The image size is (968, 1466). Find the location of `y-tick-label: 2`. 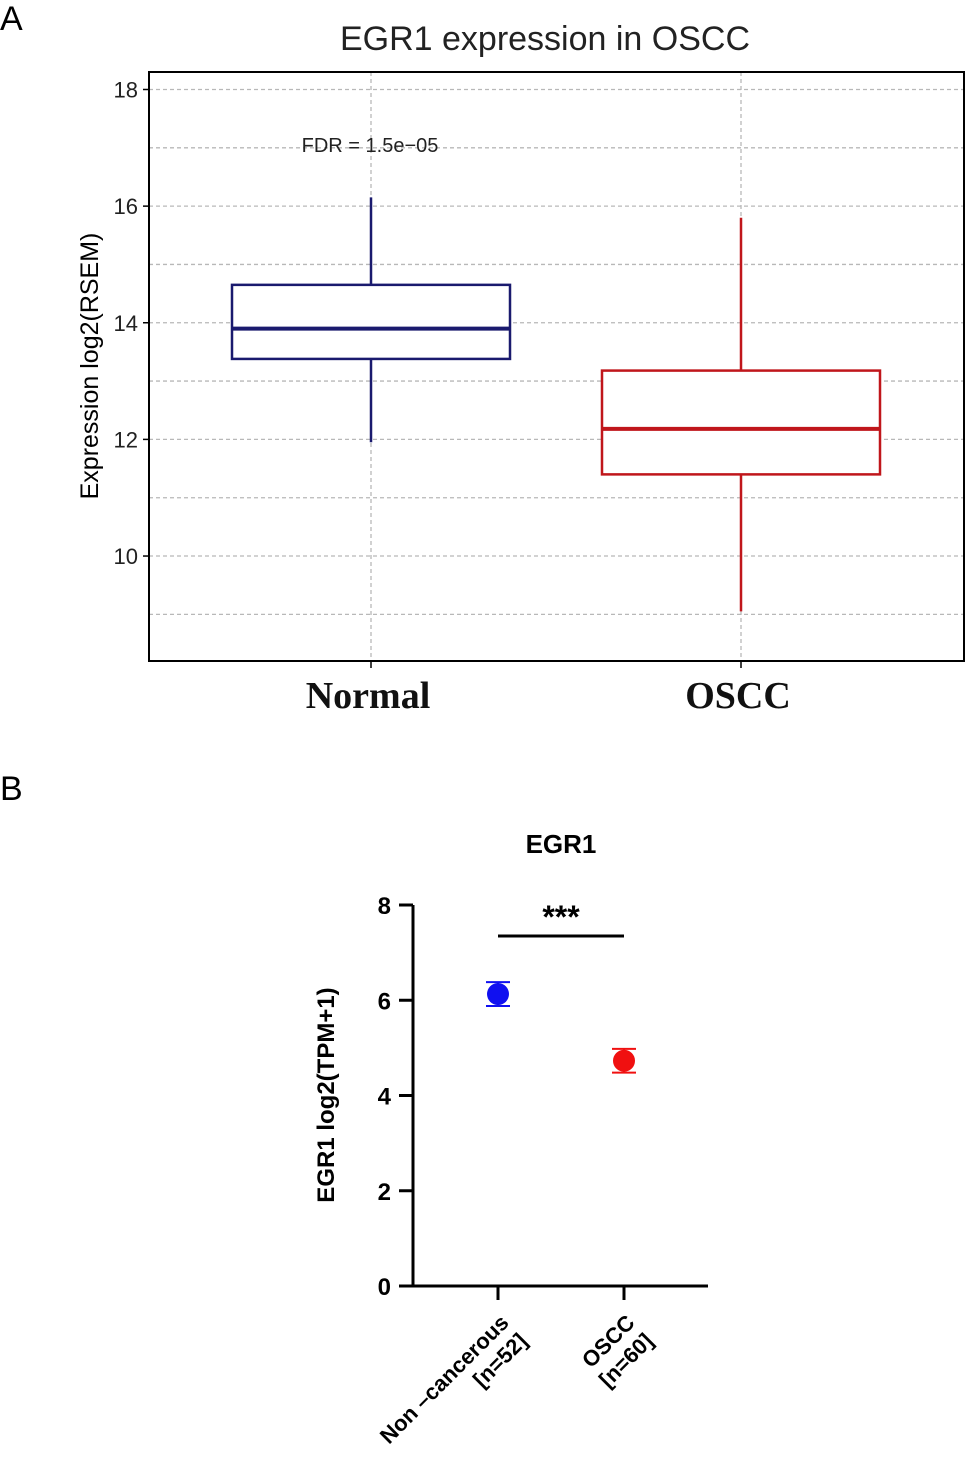

y-tick-label: 2 is located at coordinates (384, 1192).